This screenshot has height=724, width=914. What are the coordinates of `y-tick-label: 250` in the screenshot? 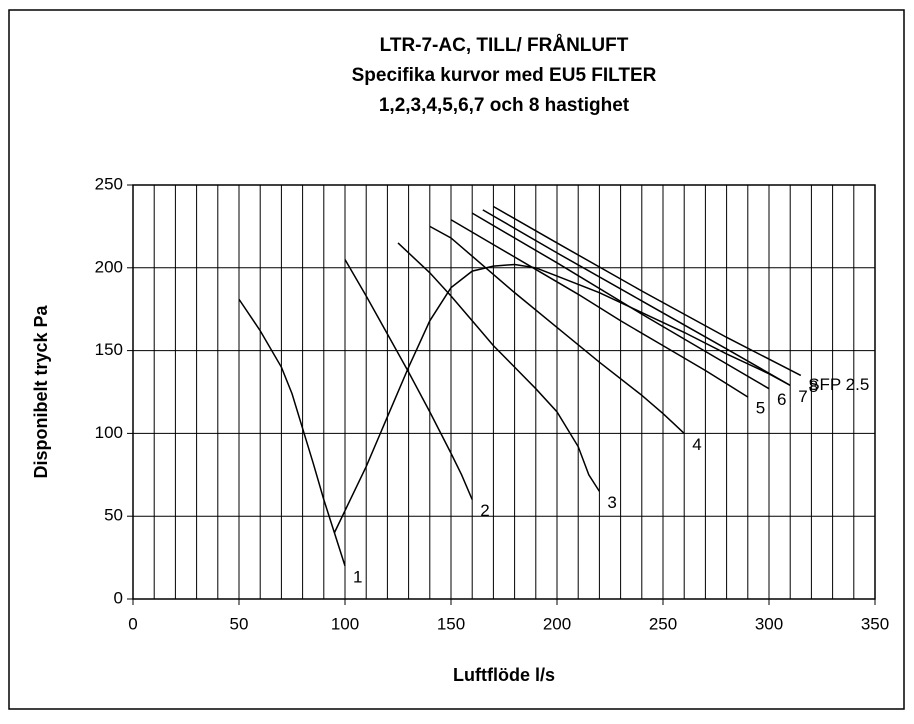 It's located at (109, 183).